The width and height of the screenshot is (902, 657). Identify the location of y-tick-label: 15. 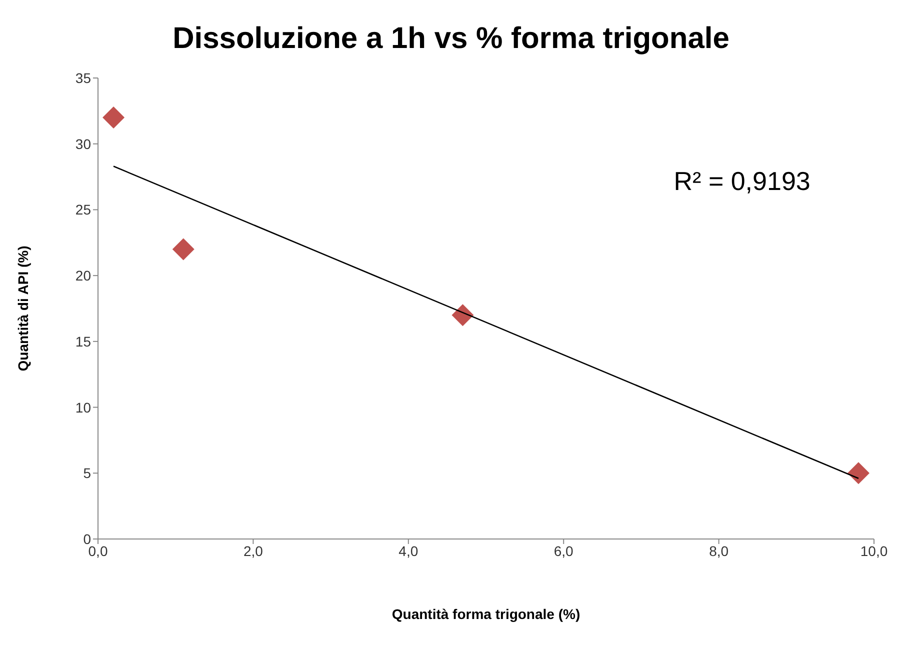
(83, 341).